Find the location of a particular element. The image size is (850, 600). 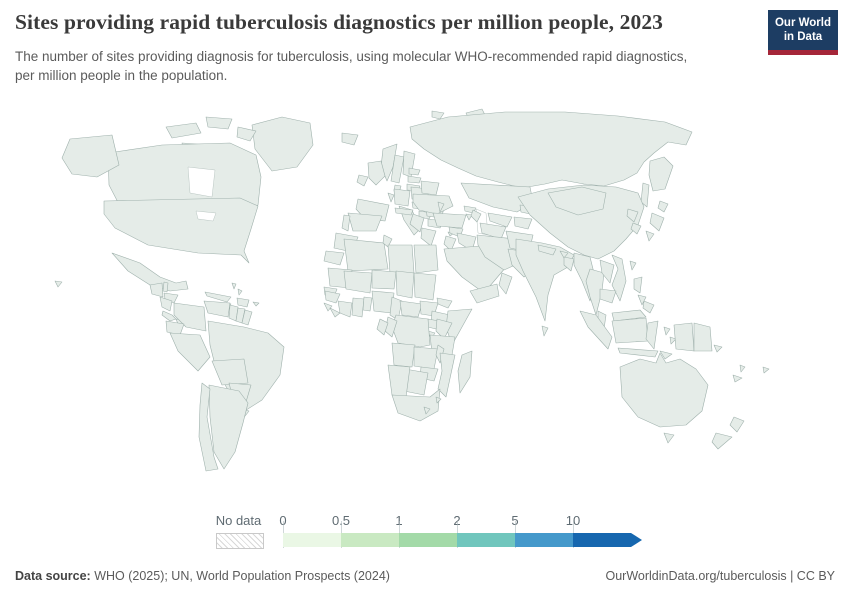

country-dr-congo is located at coordinates (411, 331).